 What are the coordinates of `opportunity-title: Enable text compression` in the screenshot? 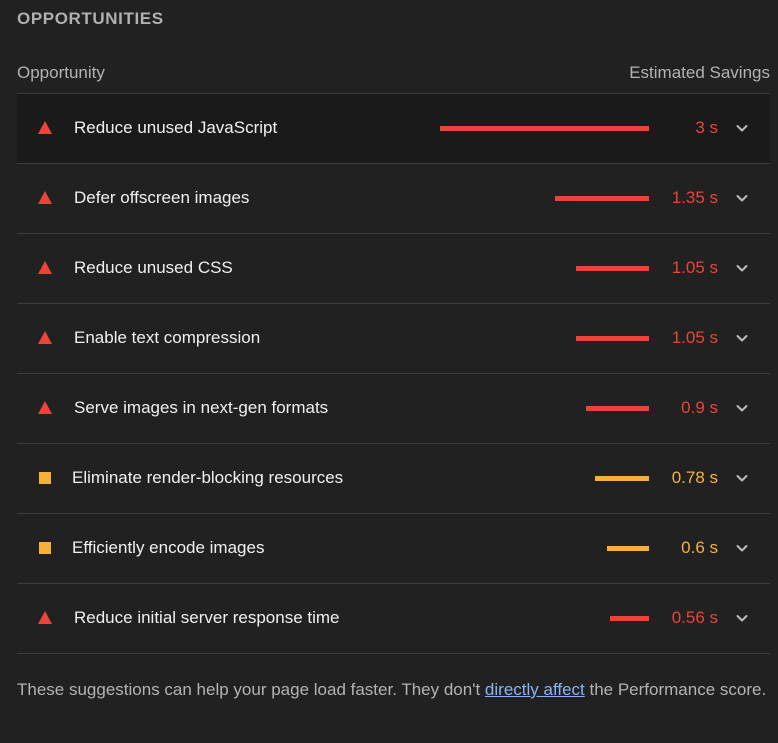 It's located at (167, 337).